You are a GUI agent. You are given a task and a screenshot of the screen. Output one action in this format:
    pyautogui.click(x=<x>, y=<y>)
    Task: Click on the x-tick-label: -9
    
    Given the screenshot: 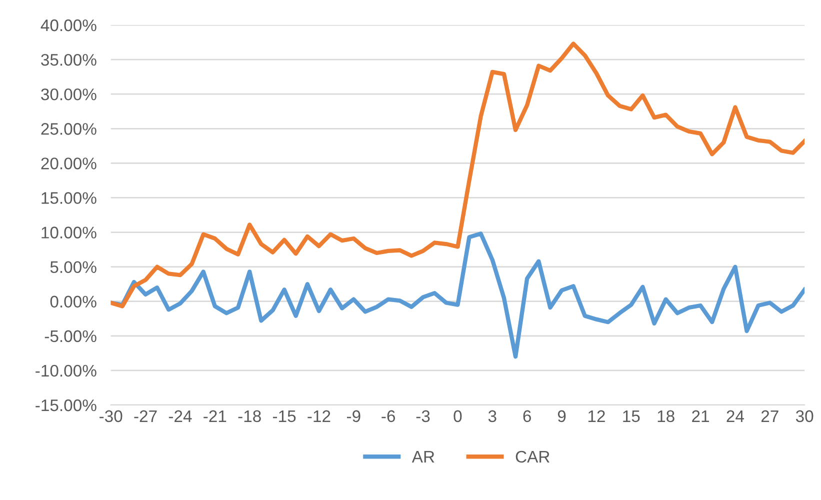 What is the action you would take?
    pyautogui.click(x=353, y=416)
    